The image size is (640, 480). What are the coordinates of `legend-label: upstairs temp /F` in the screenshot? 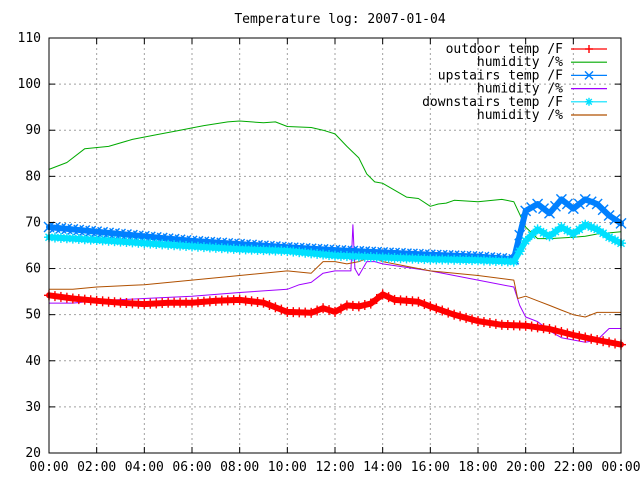 It's located at (500, 75).